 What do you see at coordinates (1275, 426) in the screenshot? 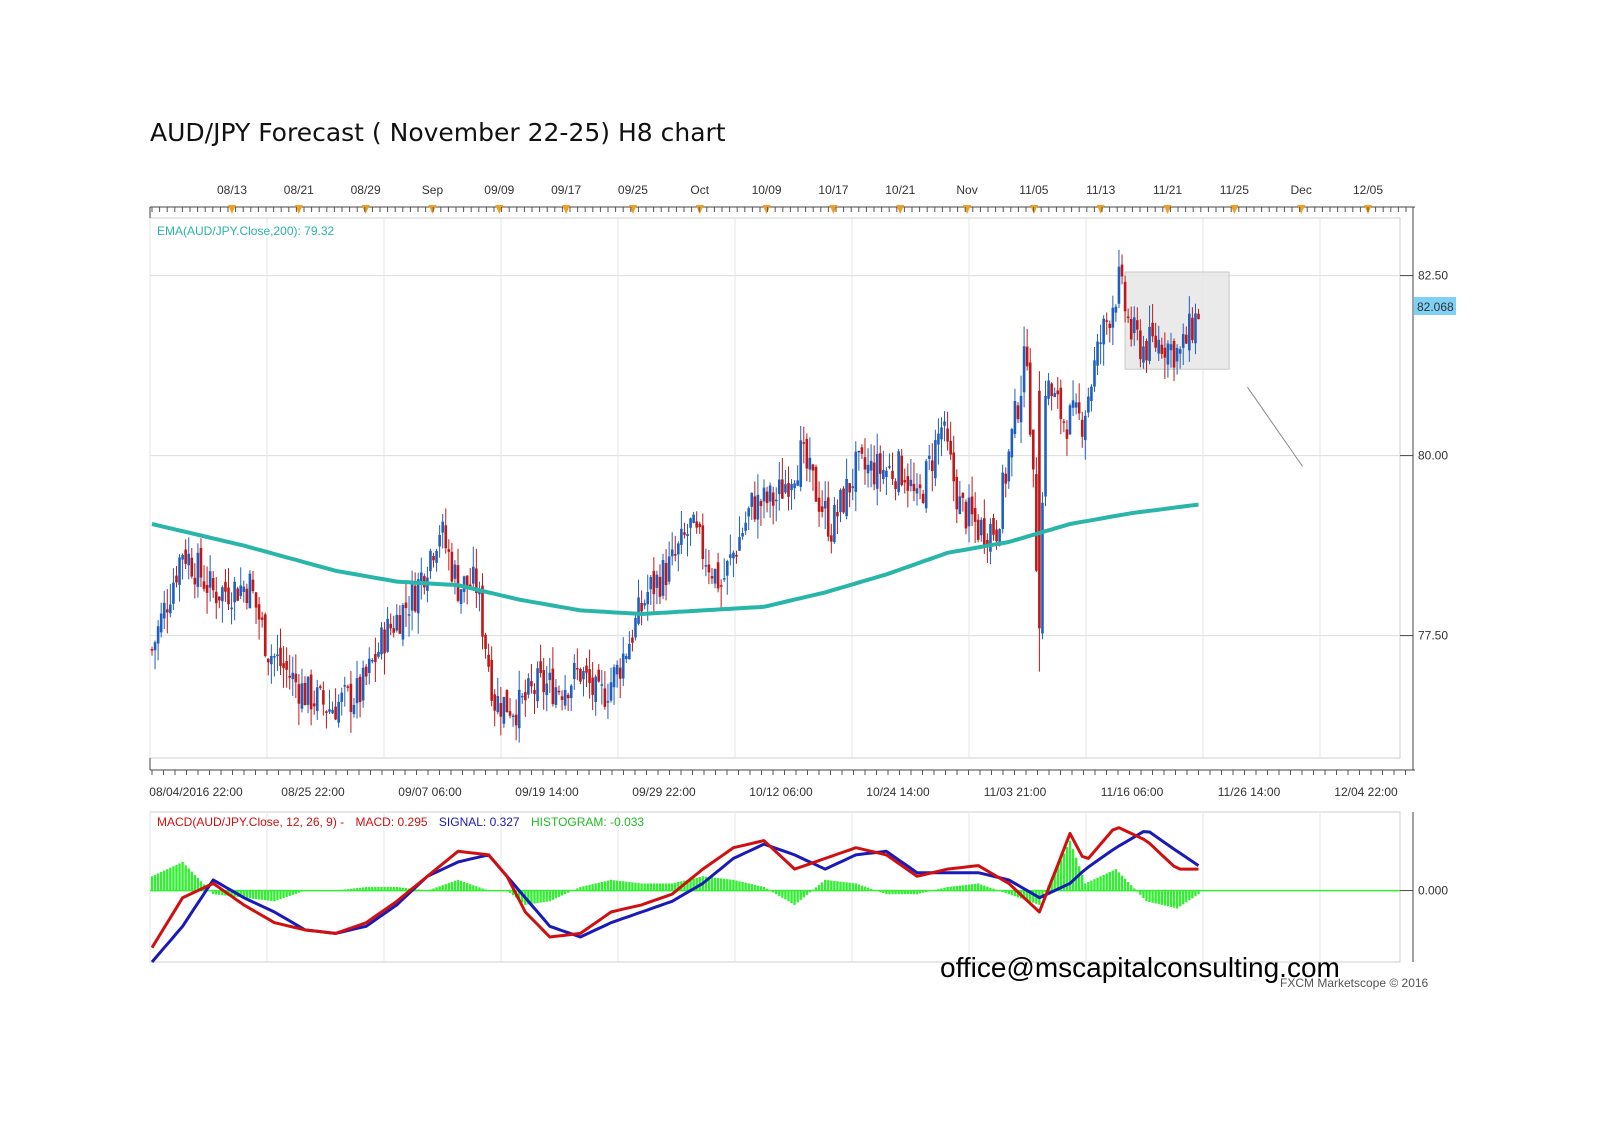
I see `forecast-arrow-line` at bounding box center [1275, 426].